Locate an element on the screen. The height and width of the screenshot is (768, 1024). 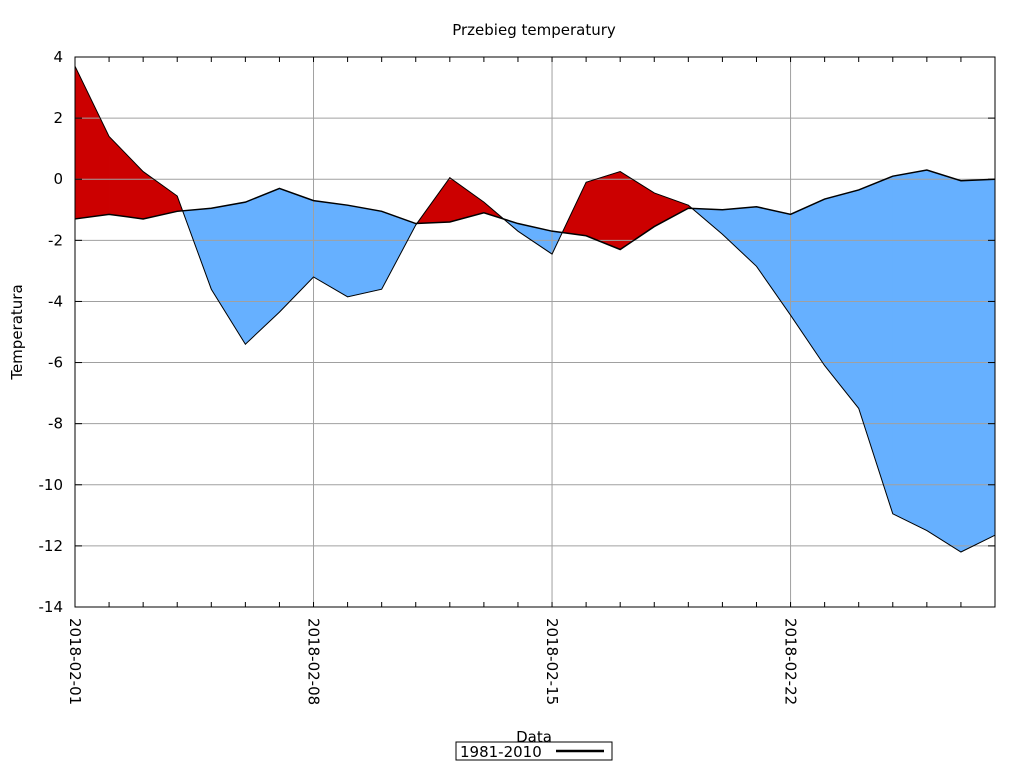
series-line-1981-2010 is located at coordinates (535, 210).